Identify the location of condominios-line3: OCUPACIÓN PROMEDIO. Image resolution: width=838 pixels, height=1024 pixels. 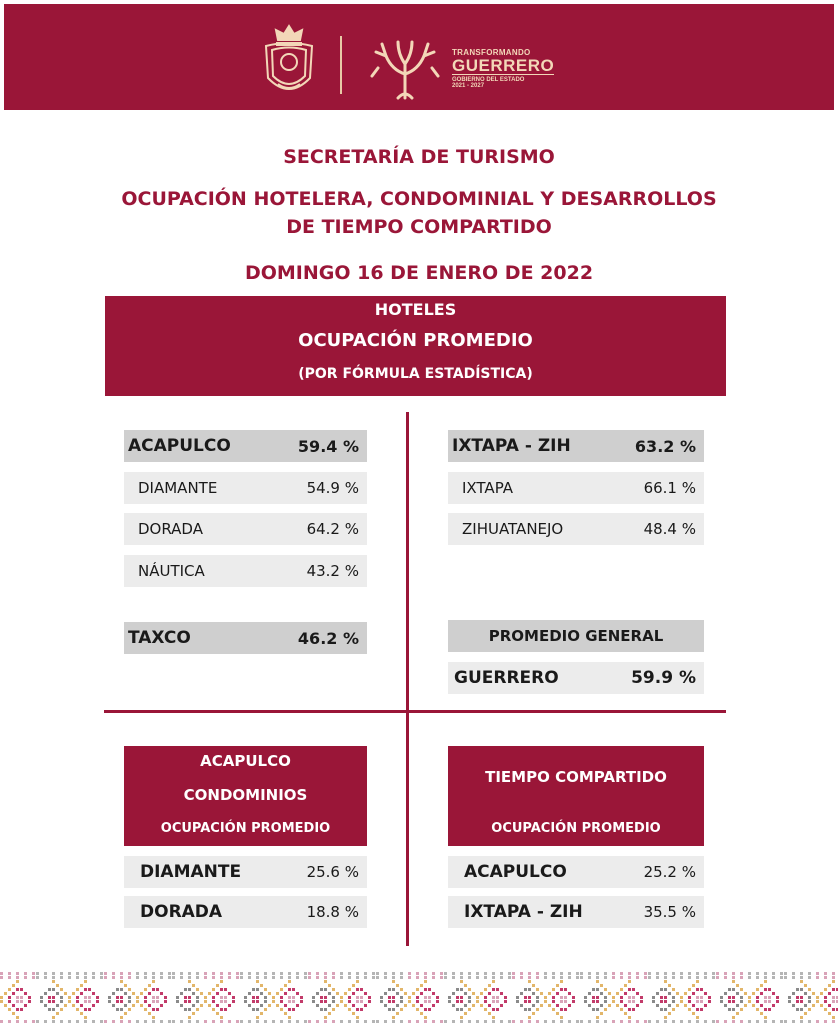
(245, 828).